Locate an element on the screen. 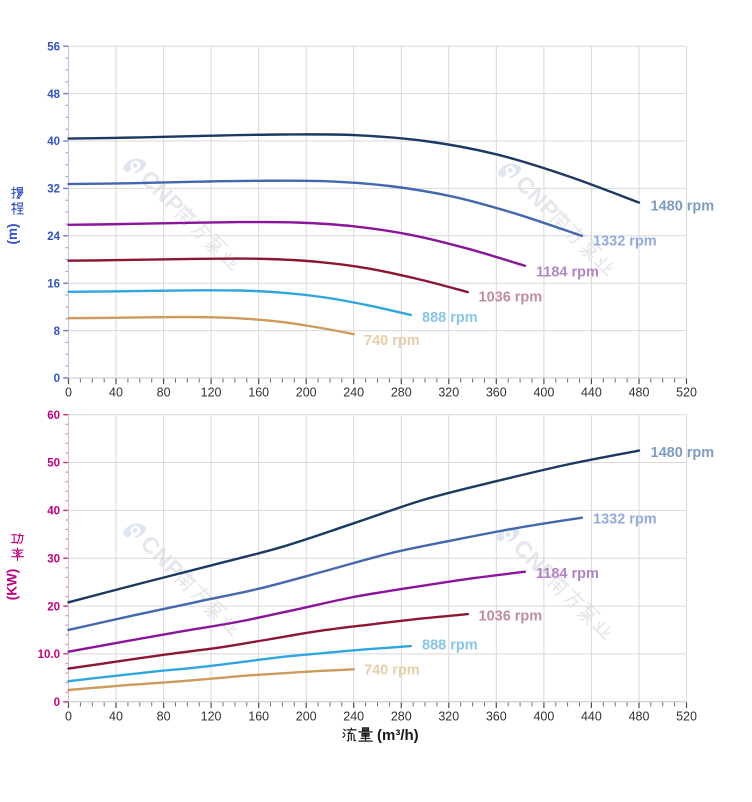 The width and height of the screenshot is (752, 802). svg-text: 48 is located at coordinates (53, 95).